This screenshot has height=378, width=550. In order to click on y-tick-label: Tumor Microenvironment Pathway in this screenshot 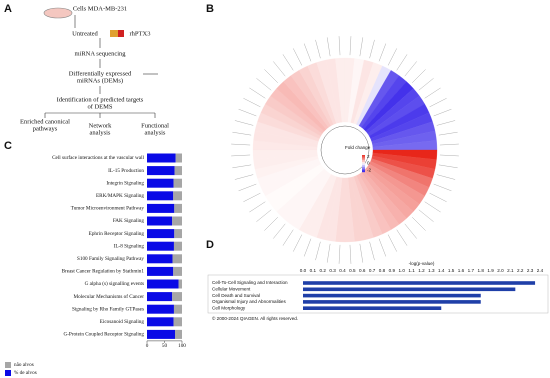, I will do `click(108, 209)`.